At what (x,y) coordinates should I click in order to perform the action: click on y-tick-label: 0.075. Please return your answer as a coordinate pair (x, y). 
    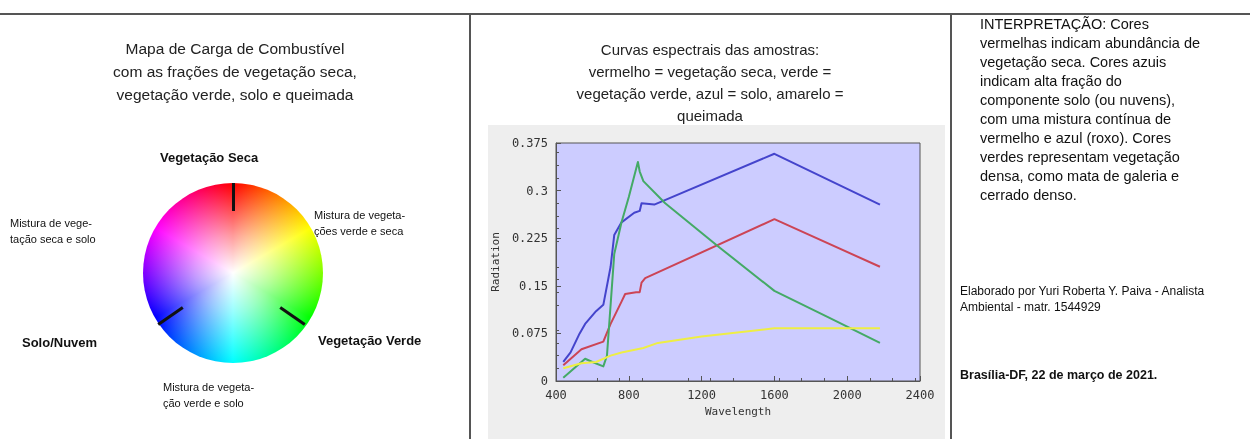
    Looking at the image, I should click on (529, 333).